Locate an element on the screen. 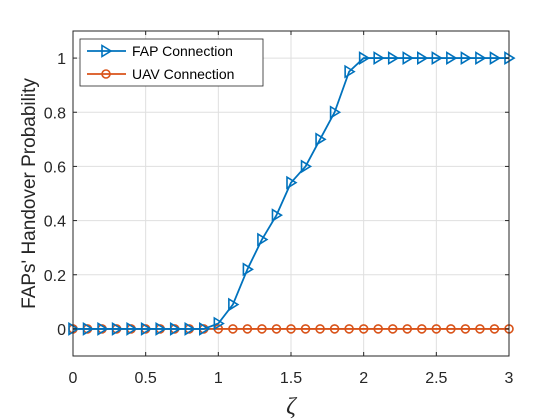 Image resolution: width=560 pixels, height=420 pixels. x-tick-label: 0 is located at coordinates (73, 378).